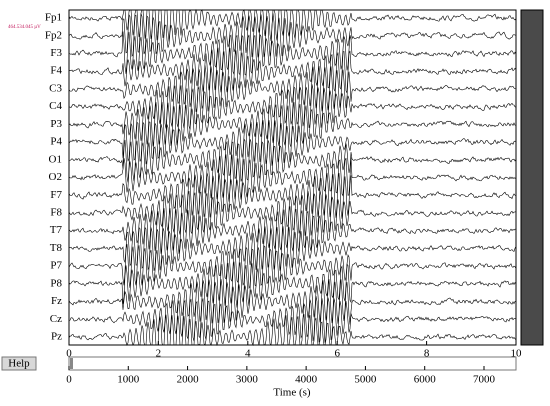 This screenshot has height=406, width=550. What do you see at coordinates (56, 212) in the screenshot?
I see `channel-label: F8` at bounding box center [56, 212].